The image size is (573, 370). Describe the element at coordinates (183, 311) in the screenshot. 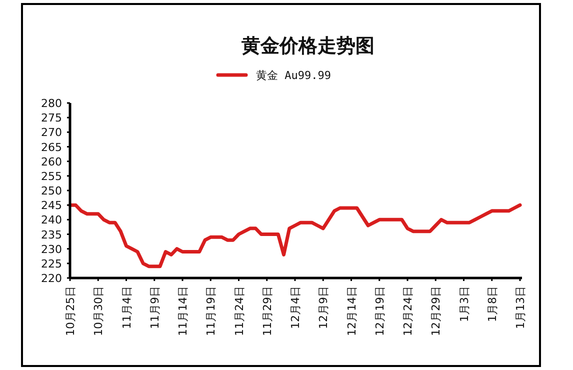

I see `x-tick-label: 11月14日` at that location.